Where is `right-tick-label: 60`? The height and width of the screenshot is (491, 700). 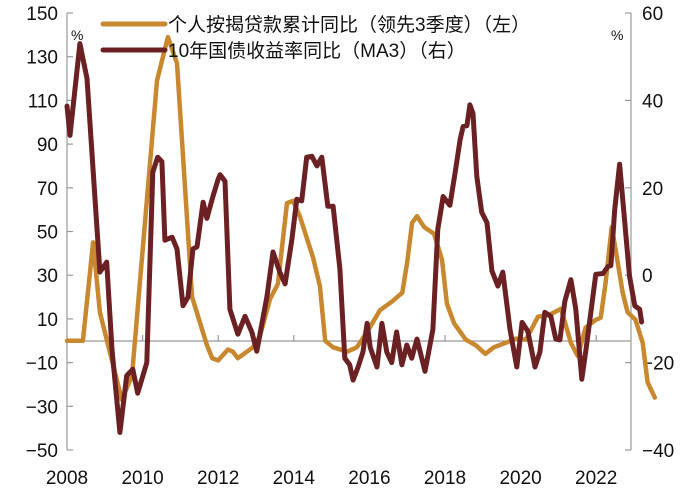 right-tick-label: 60 is located at coordinates (652, 14).